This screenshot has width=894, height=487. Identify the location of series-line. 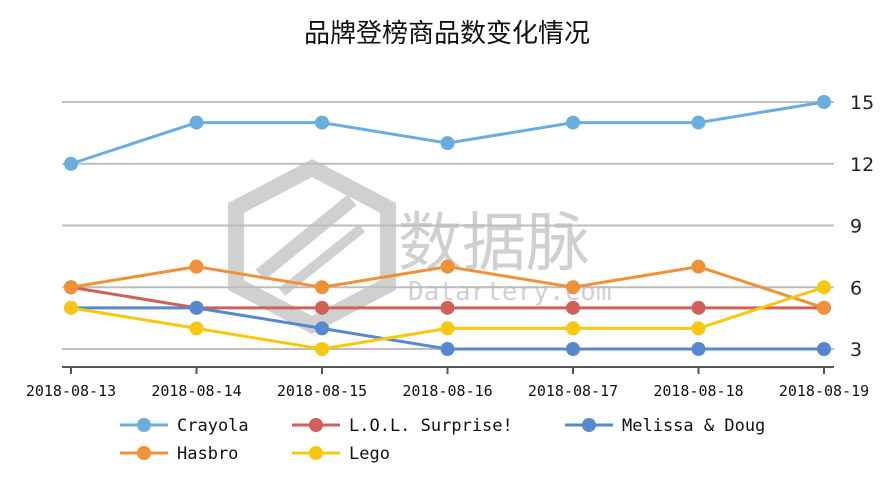
(447, 133).